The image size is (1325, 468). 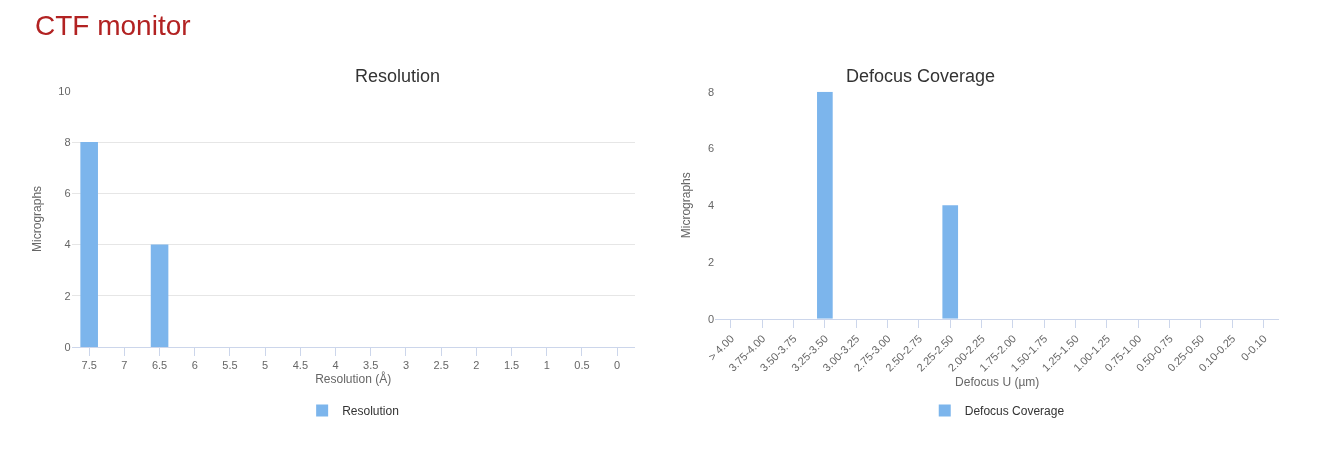 I want to click on chart-title: Resolution, so click(x=398, y=76).